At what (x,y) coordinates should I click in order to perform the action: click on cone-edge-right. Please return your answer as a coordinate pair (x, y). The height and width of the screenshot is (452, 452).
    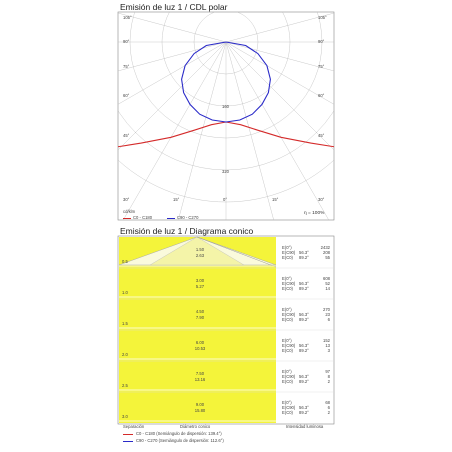
    Looking at the image, I should click on (236, 252).